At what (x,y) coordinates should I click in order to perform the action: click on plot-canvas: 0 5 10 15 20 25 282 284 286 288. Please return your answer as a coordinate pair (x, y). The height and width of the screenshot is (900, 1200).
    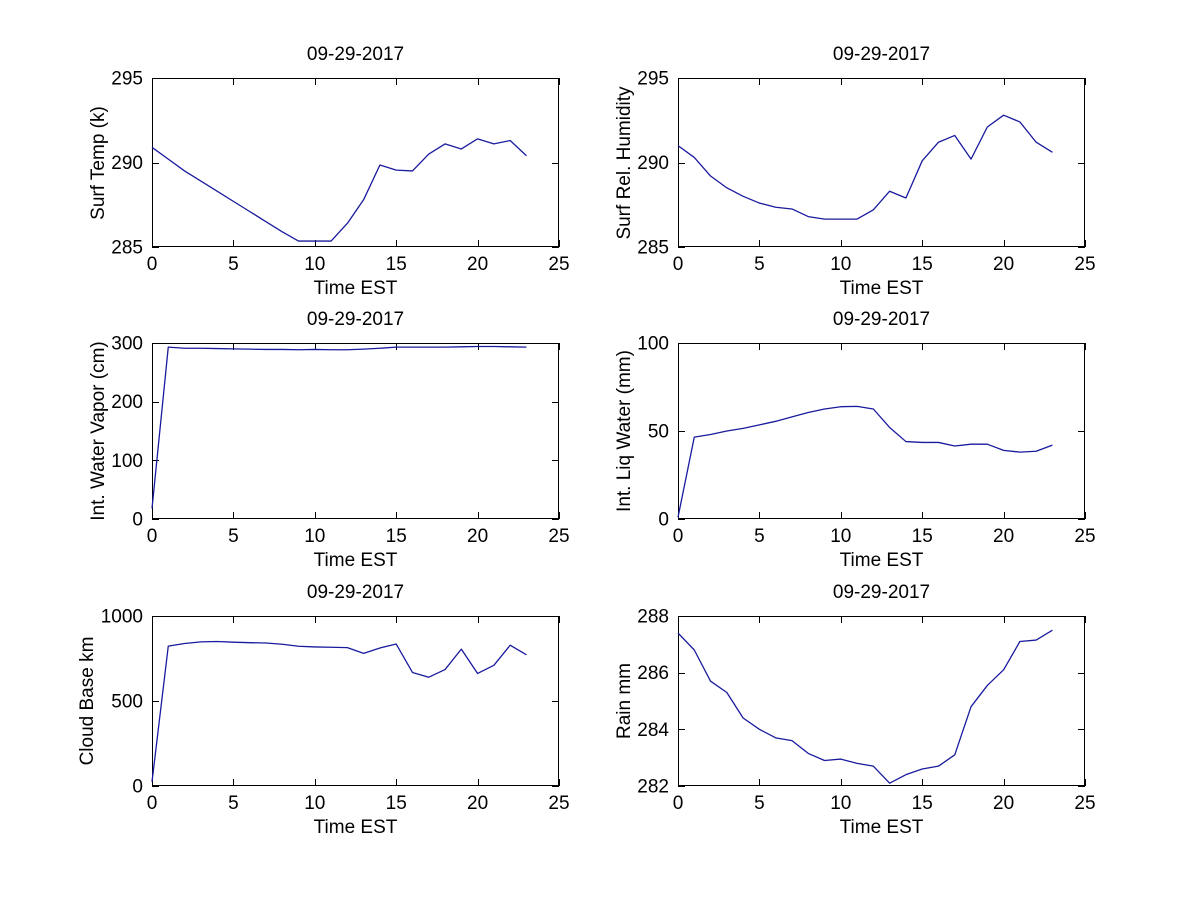
    Looking at the image, I should click on (866, 711).